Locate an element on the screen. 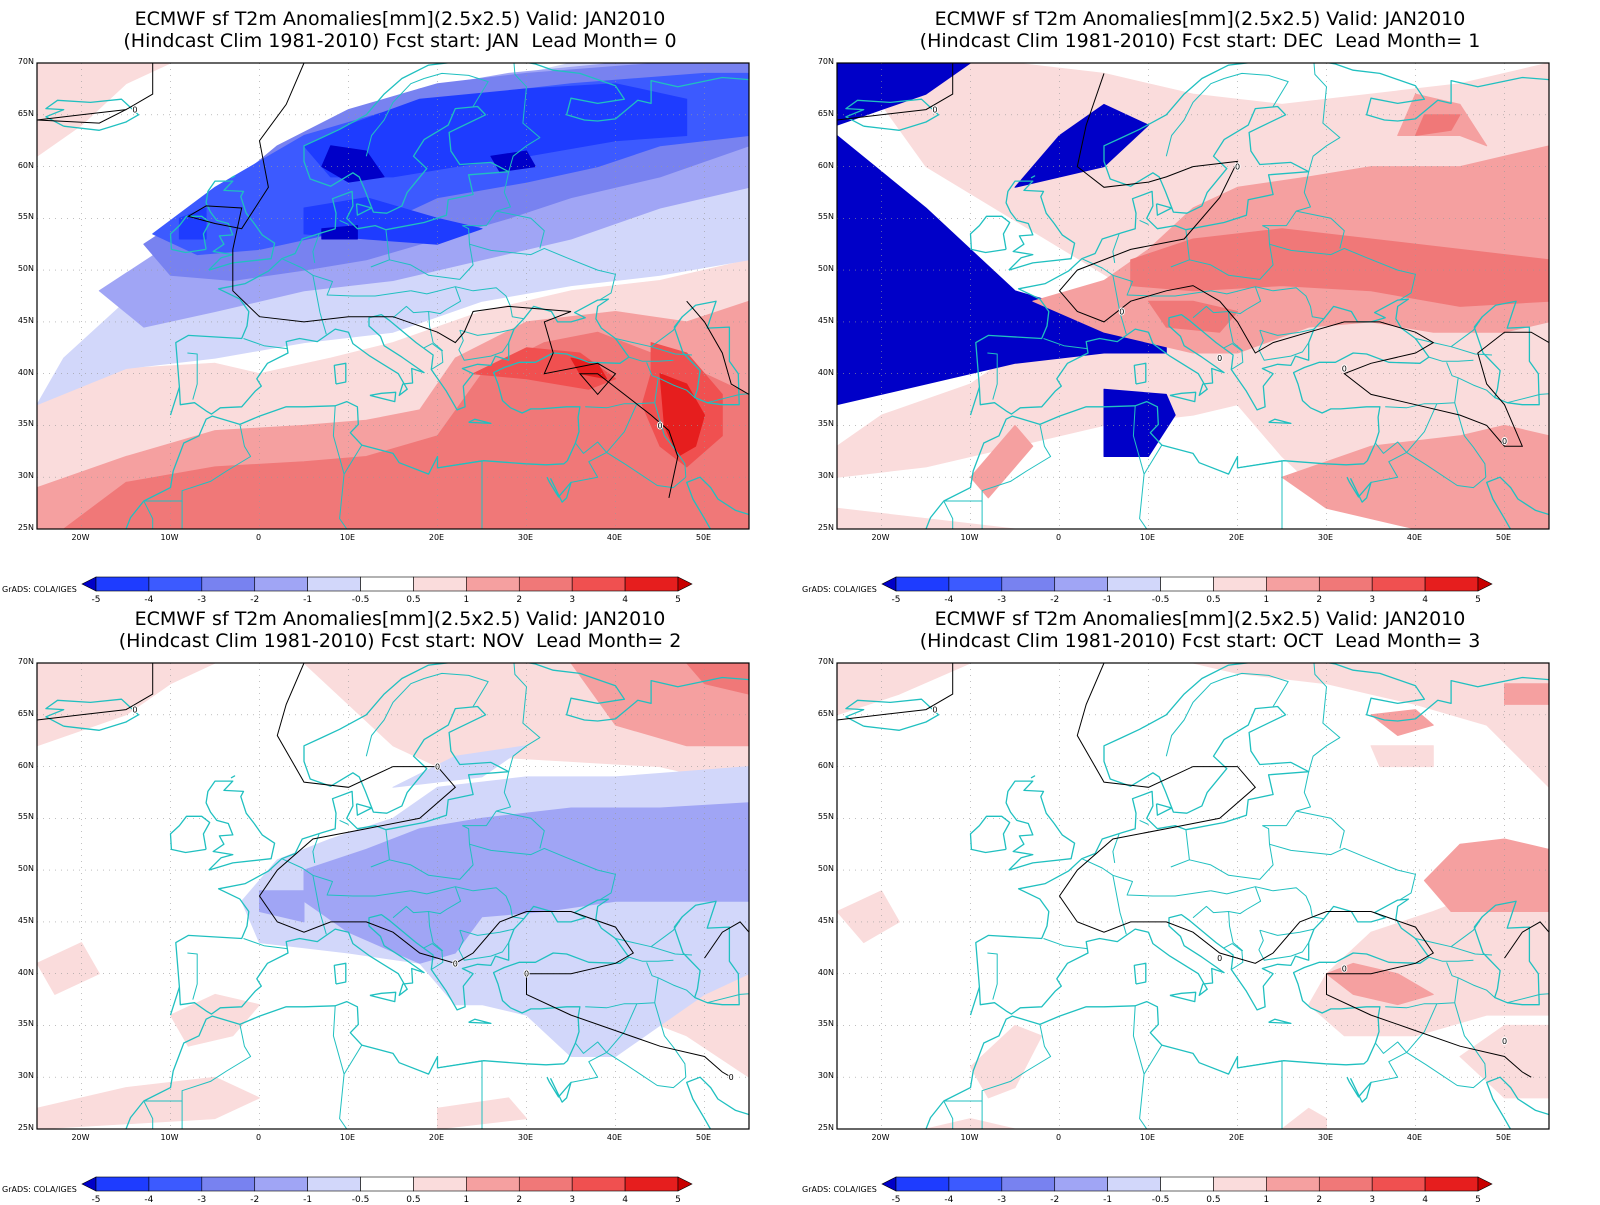  colorbar-label: -1 is located at coordinates (307, 1200).